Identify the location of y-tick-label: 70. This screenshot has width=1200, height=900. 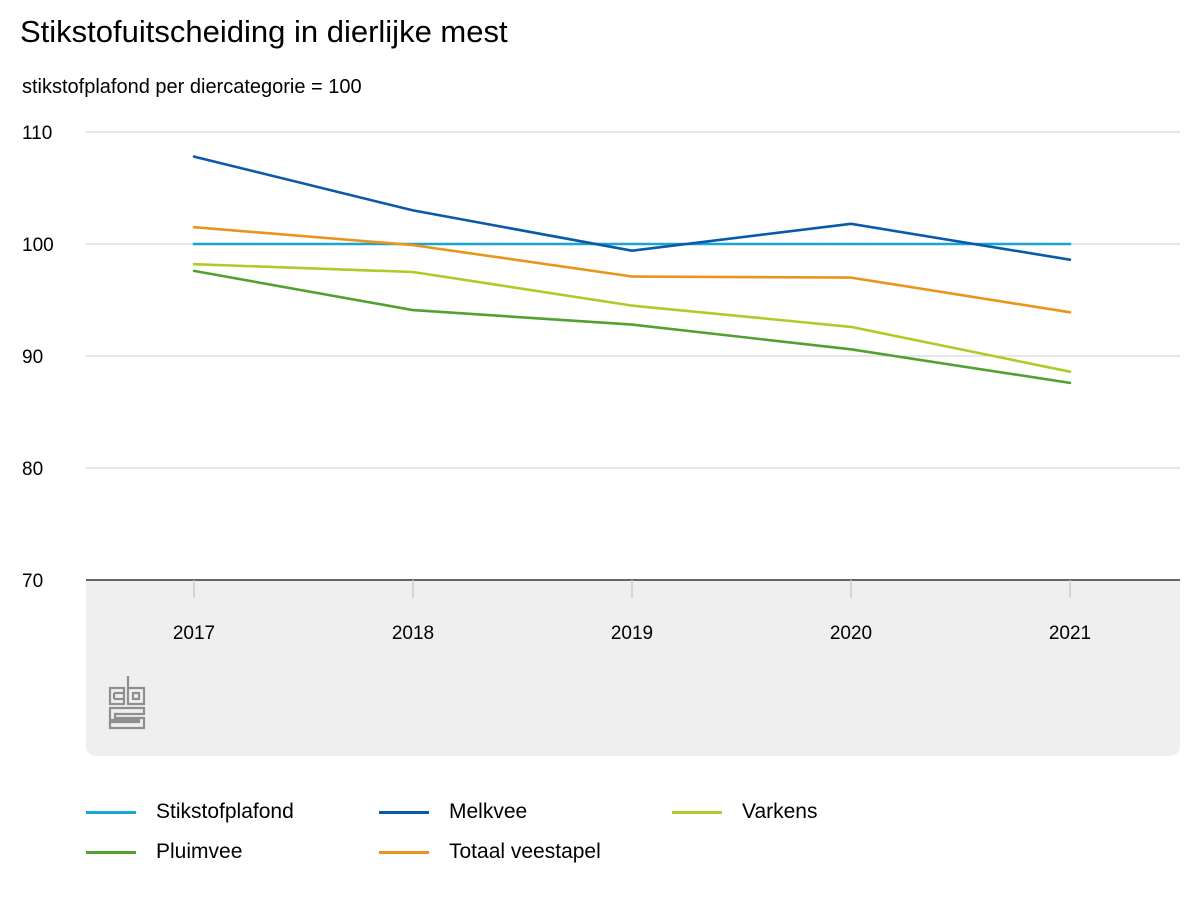
(32, 581).